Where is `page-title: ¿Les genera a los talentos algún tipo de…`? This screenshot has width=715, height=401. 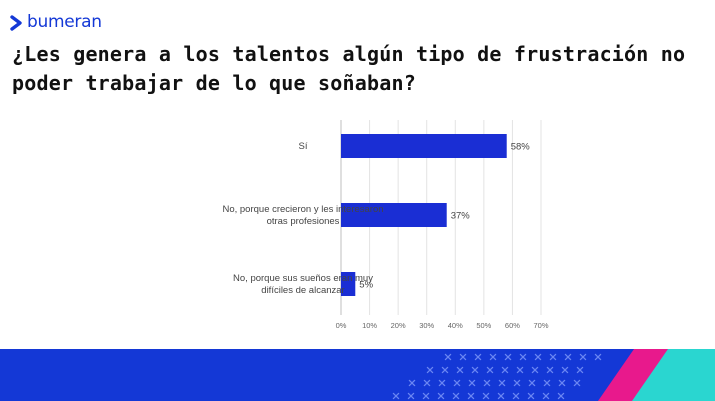
page-title: ¿Les genera a los talentos algún tipo de… is located at coordinates (349, 68).